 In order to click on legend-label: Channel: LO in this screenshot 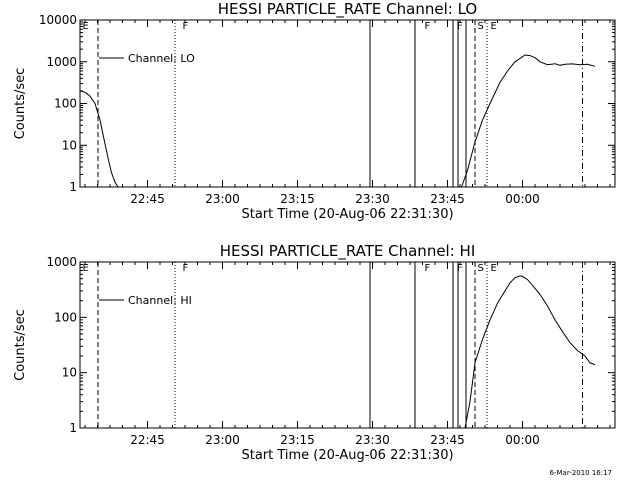, I will do `click(161, 58)`.